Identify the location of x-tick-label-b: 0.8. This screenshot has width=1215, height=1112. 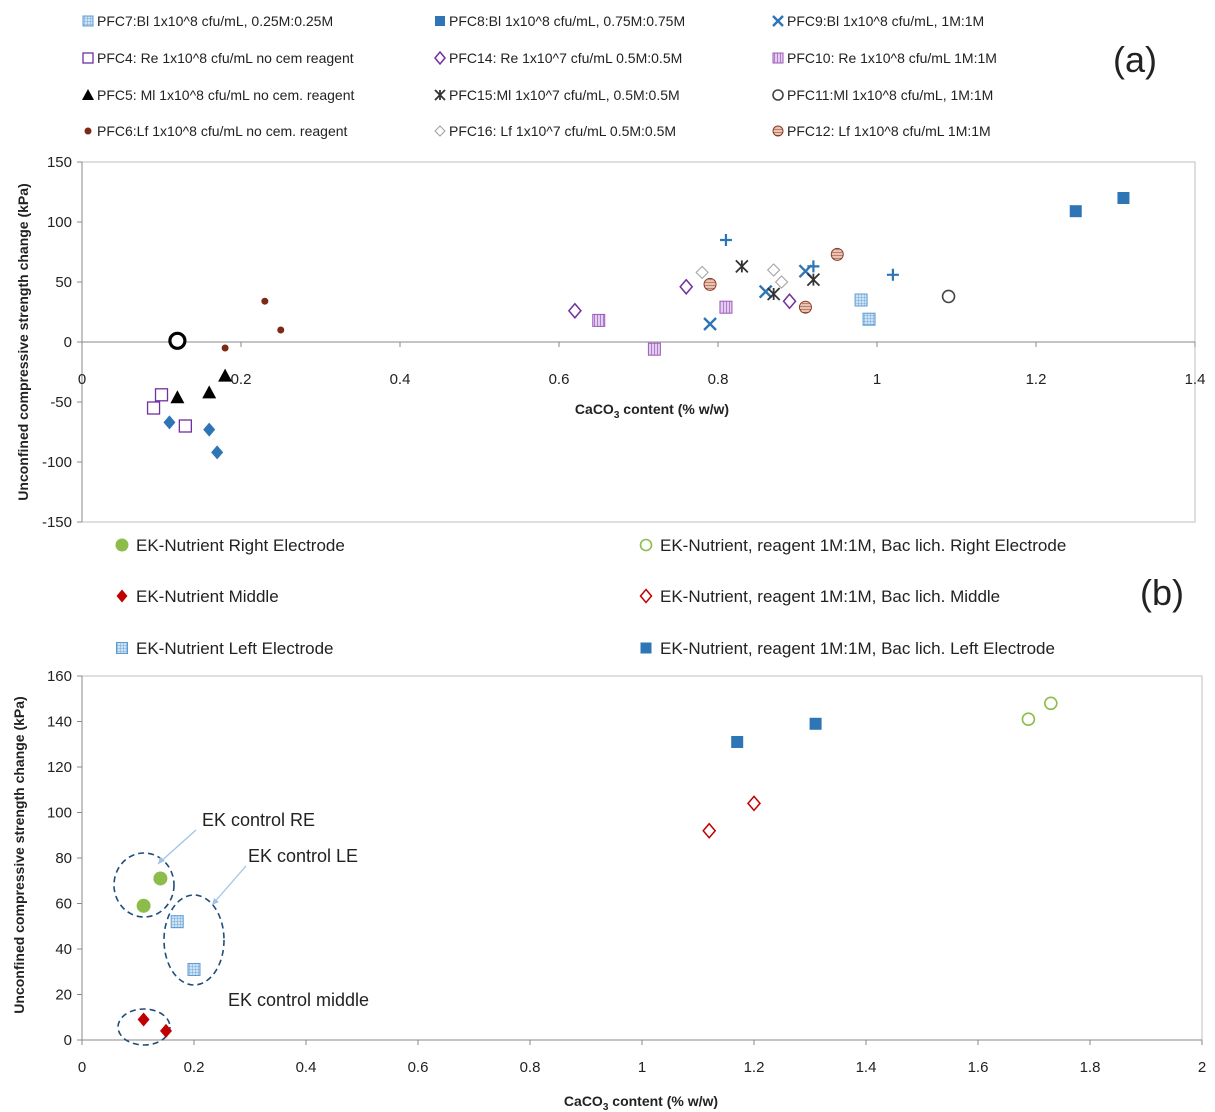
(530, 1067).